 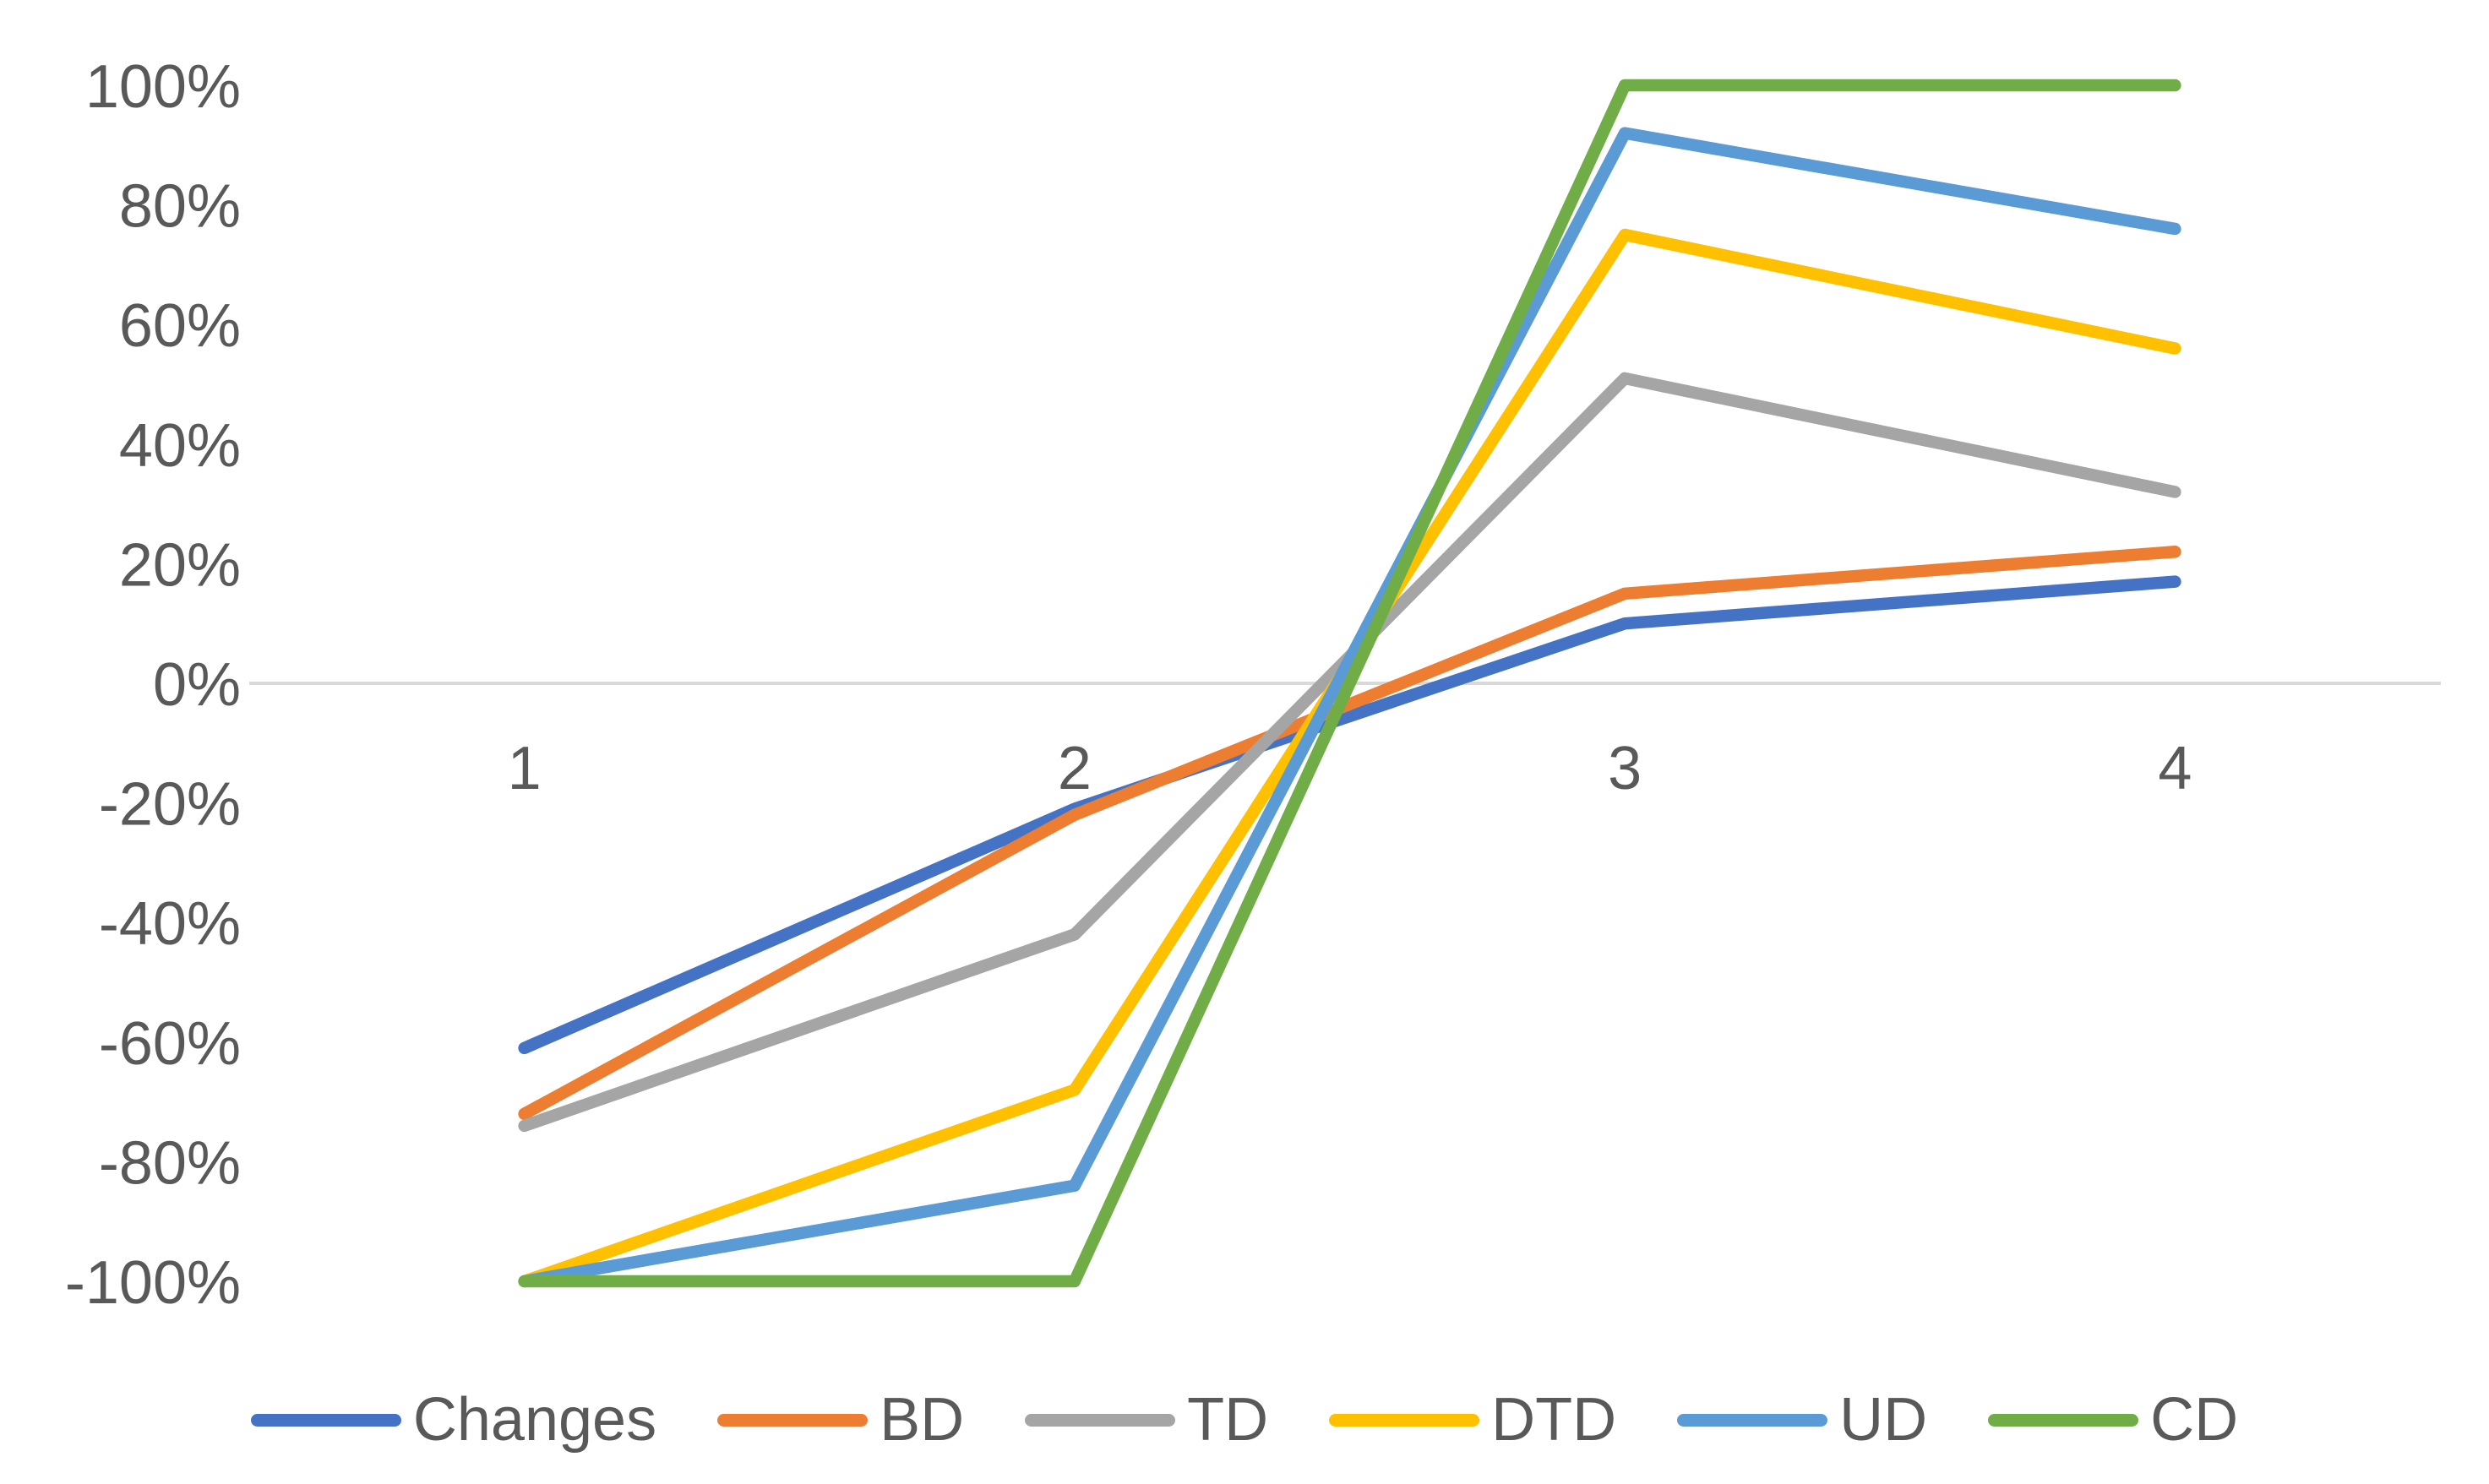 I want to click on legend-label: BD, so click(x=923, y=1420).